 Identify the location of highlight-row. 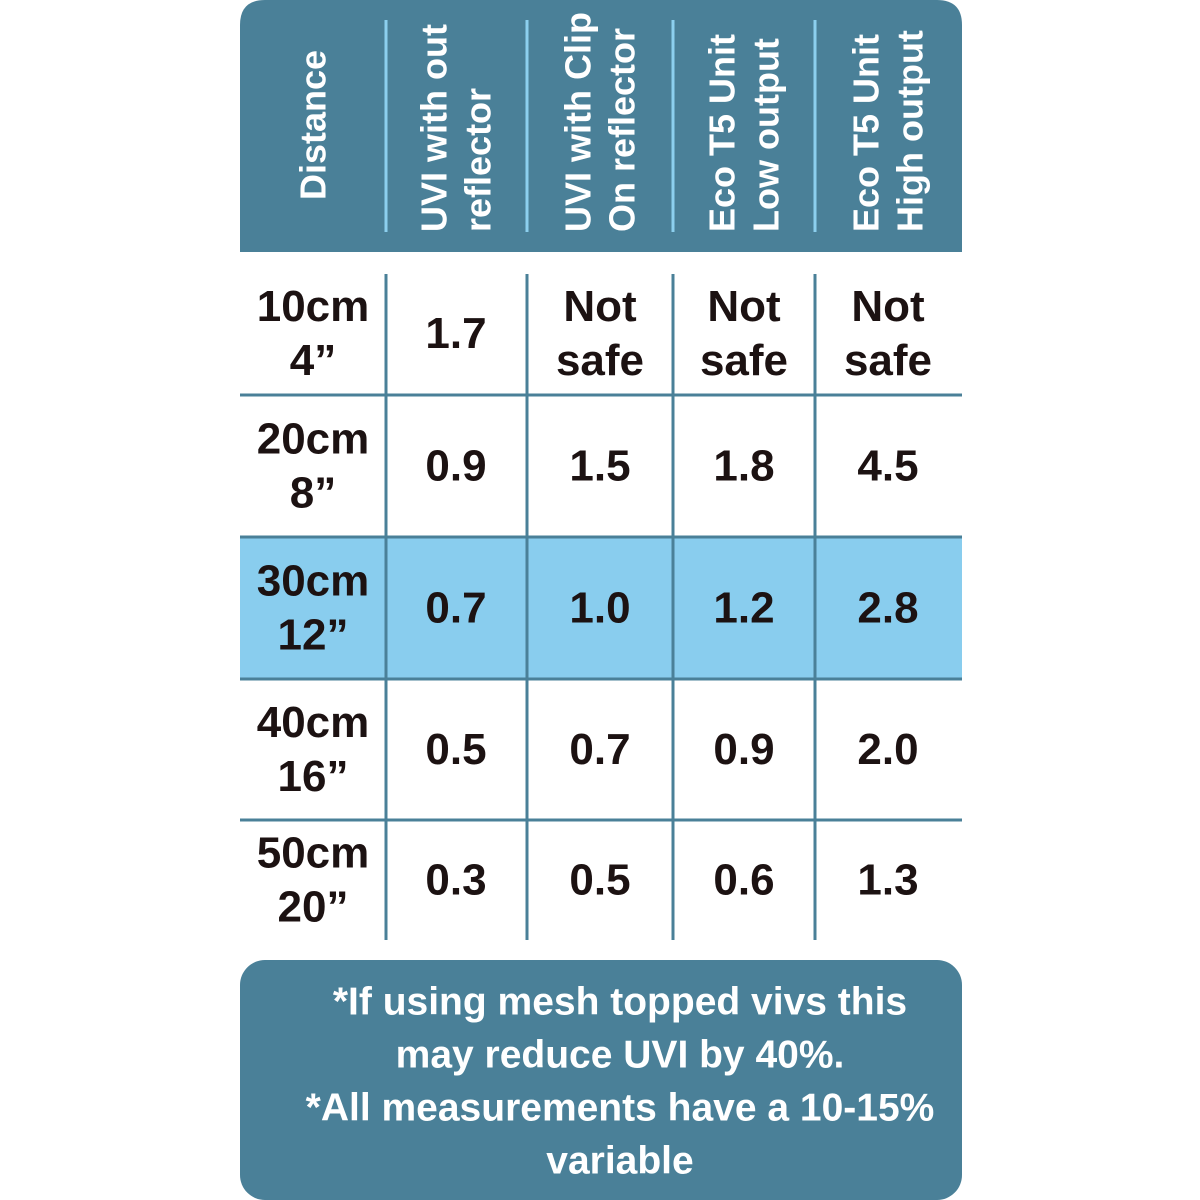
(601, 608).